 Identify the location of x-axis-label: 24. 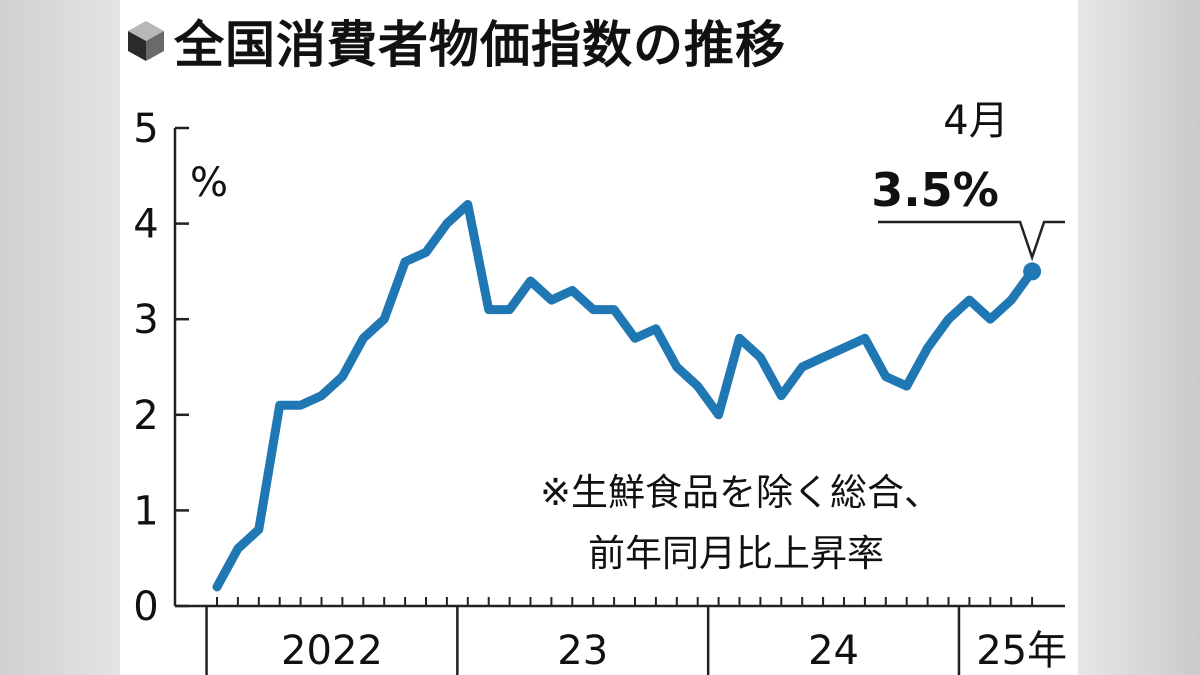
(833, 651).